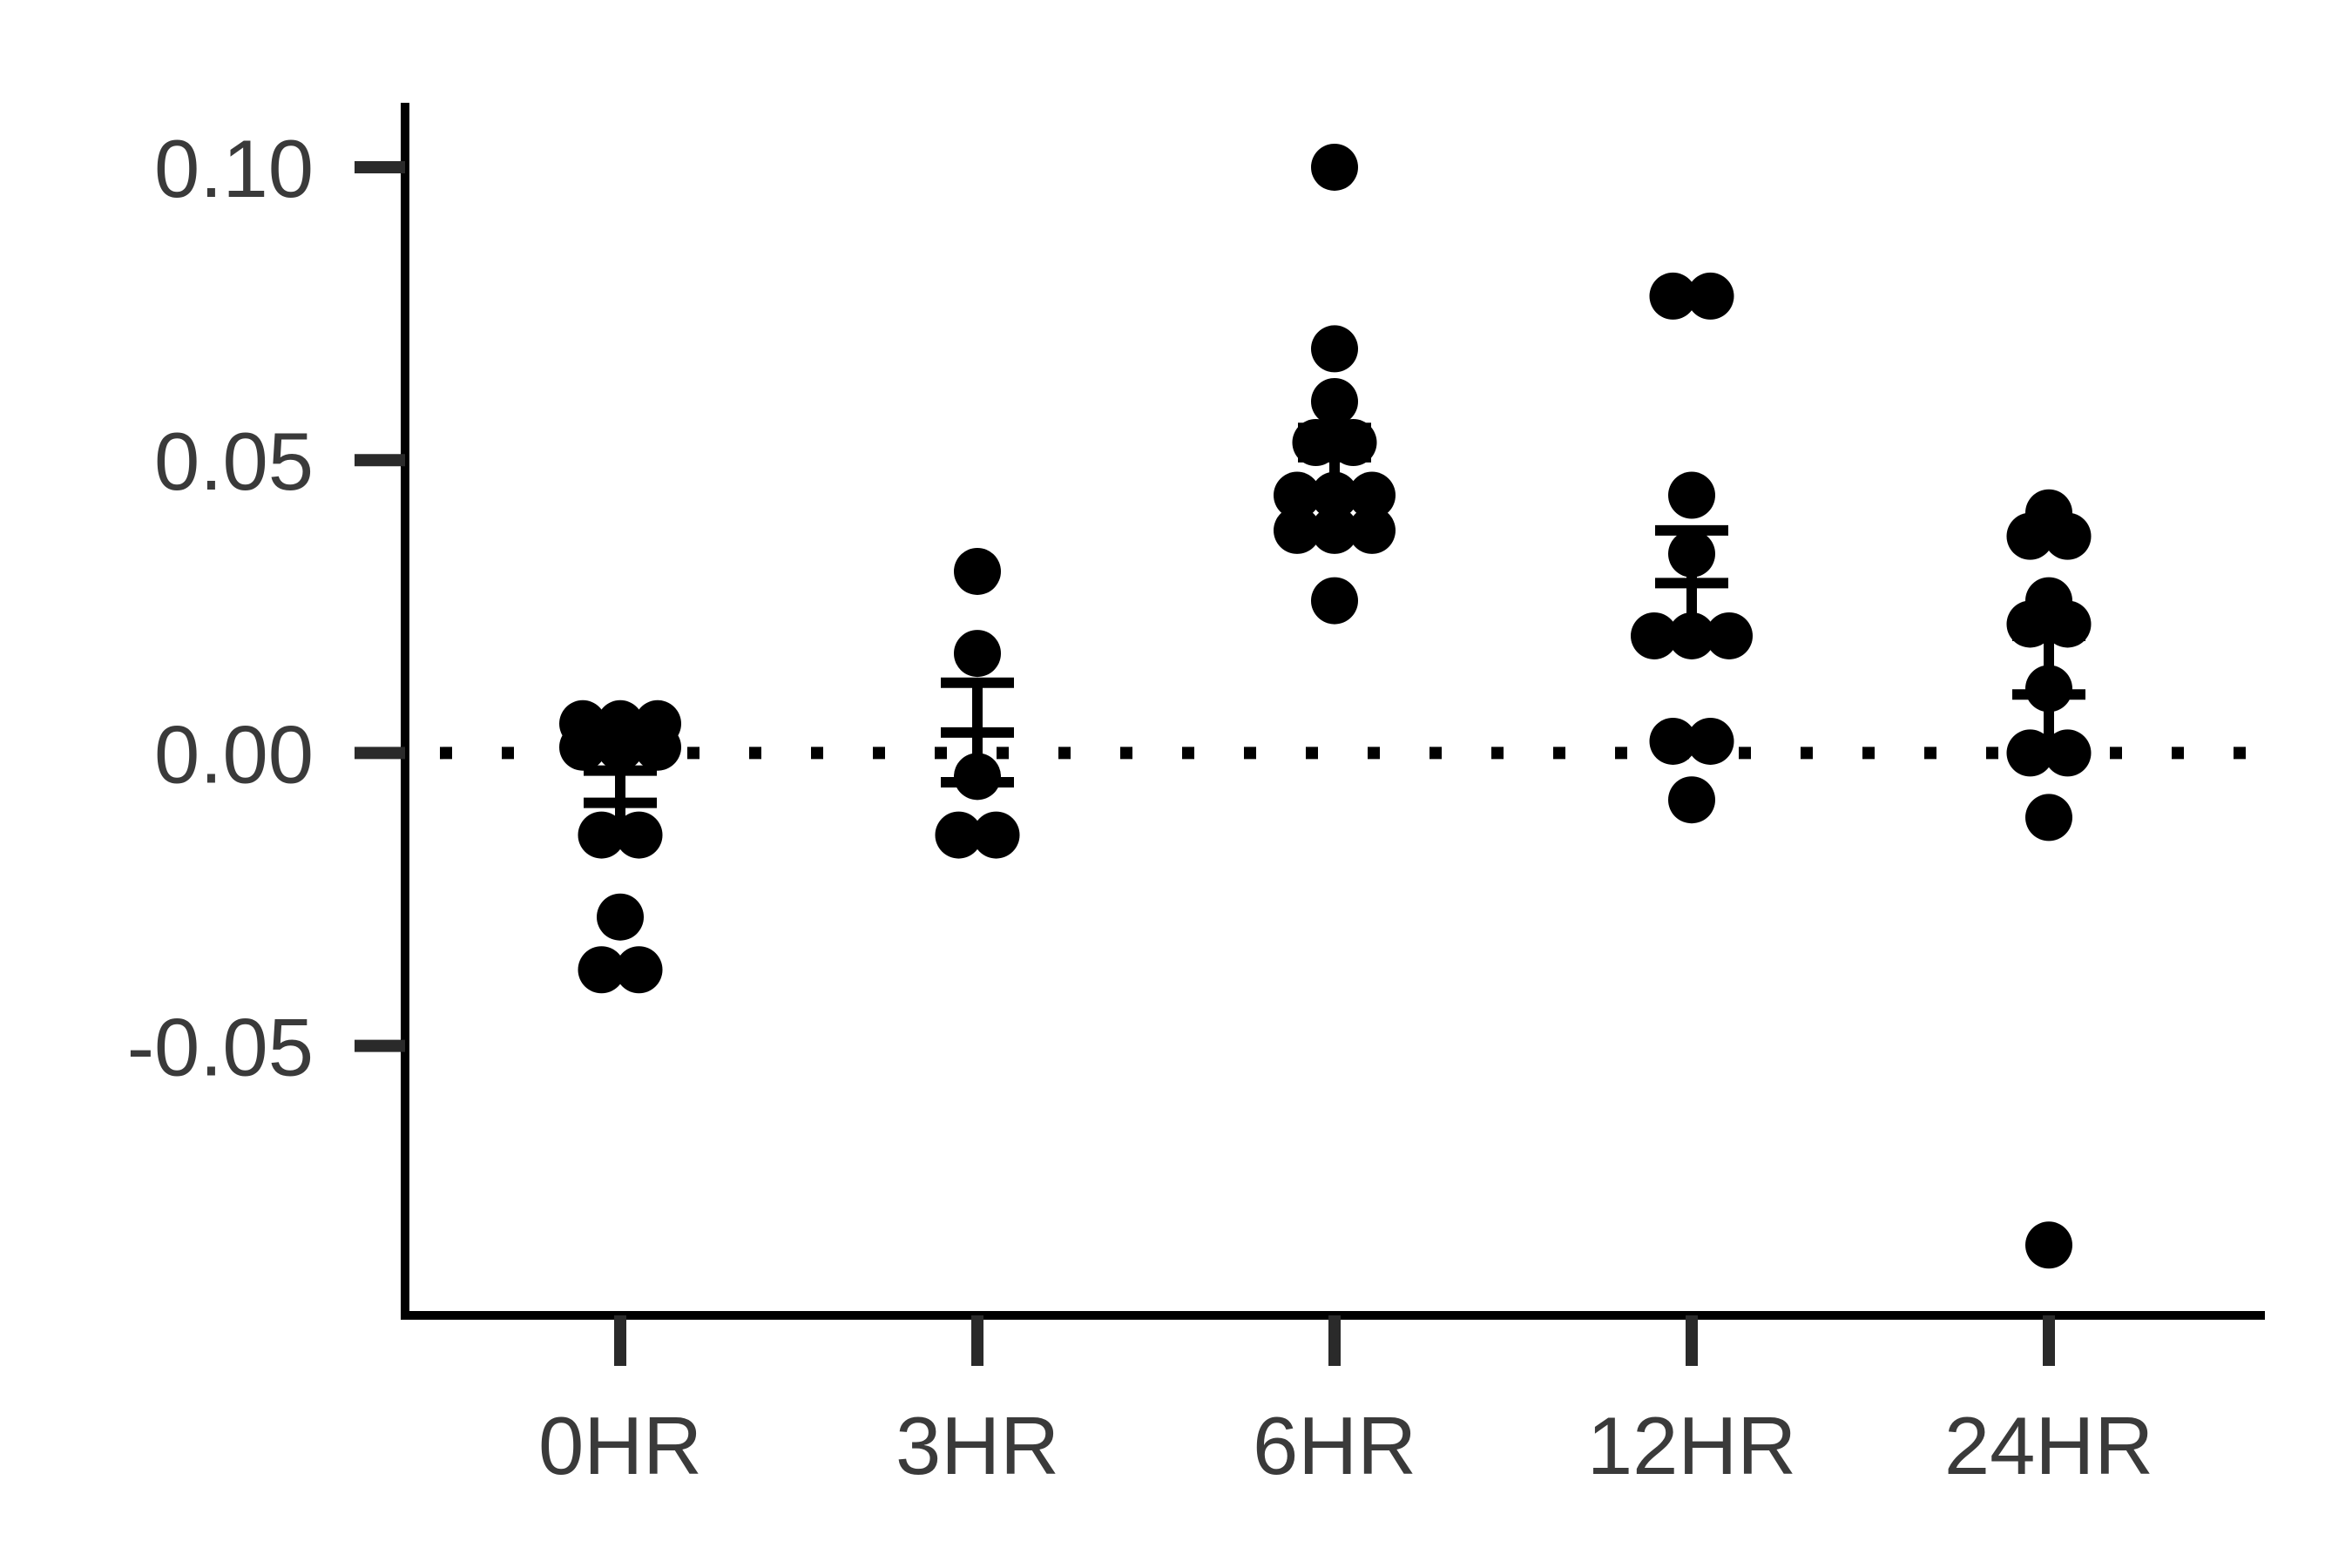 This screenshot has height=1568, width=2352. I want to click on y-tick-label: 0.00, so click(234, 754).